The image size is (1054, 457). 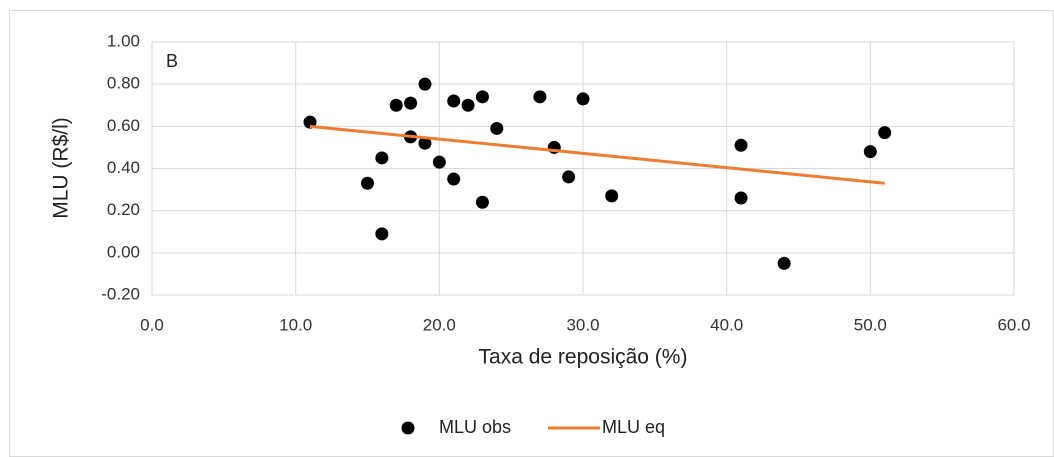 What do you see at coordinates (870, 324) in the screenshot?
I see `x-tick-label: 50.0` at bounding box center [870, 324].